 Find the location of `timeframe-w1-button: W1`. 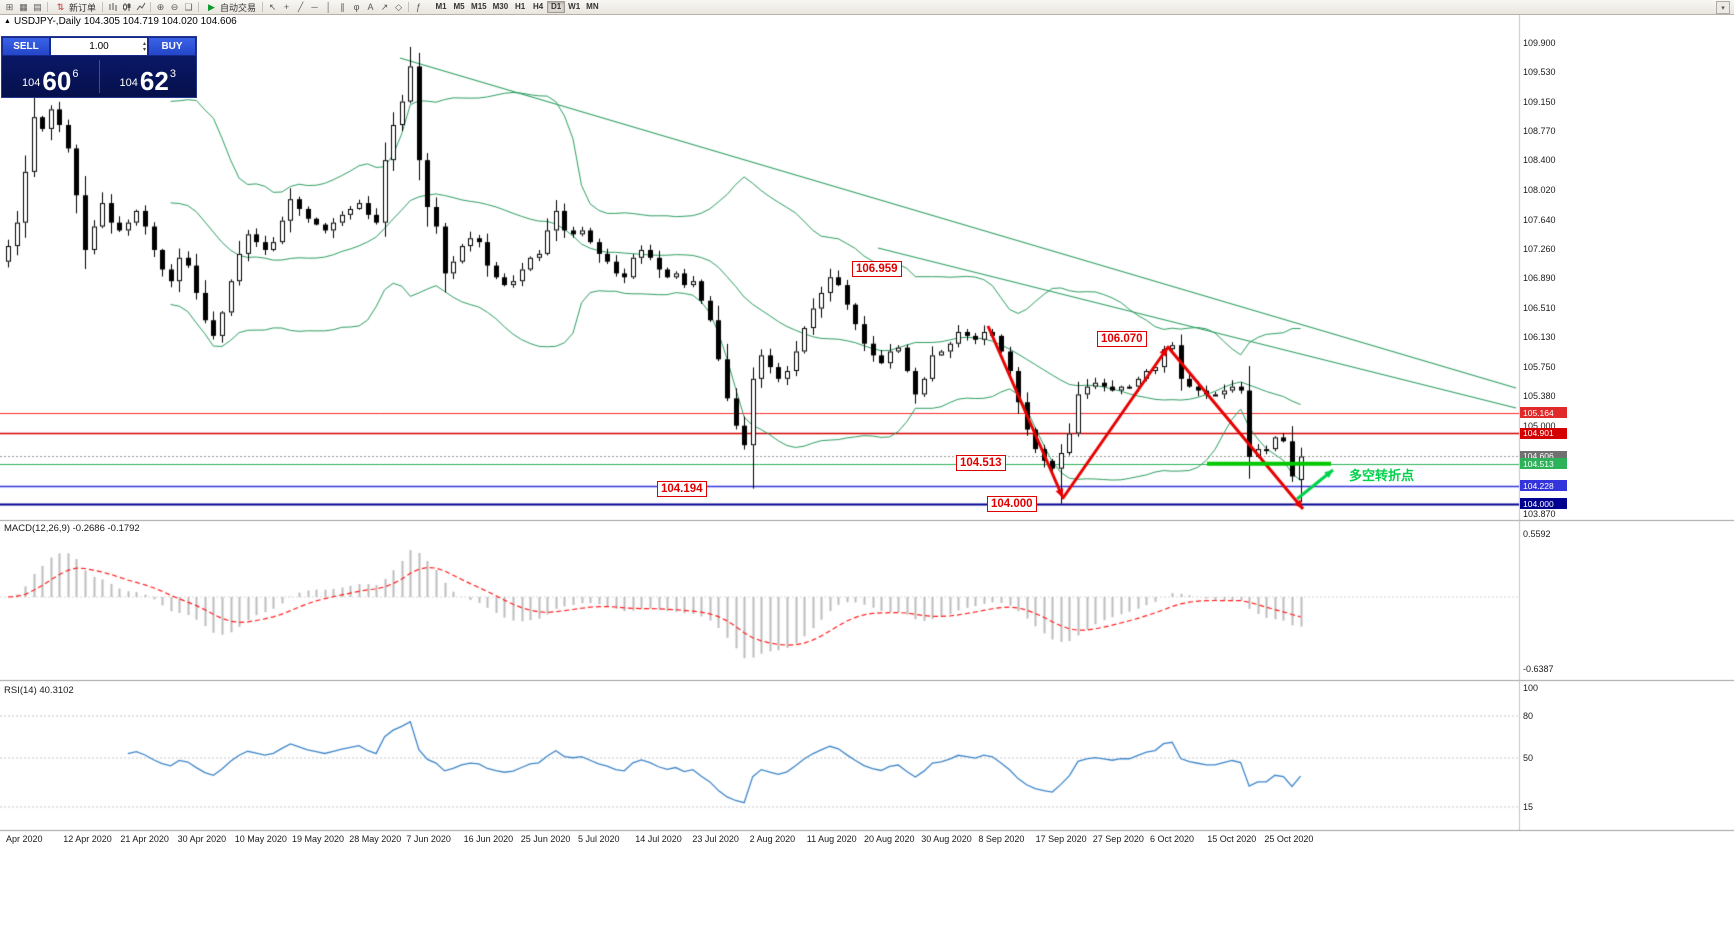

timeframe-w1-button: W1 is located at coordinates (574, 7).